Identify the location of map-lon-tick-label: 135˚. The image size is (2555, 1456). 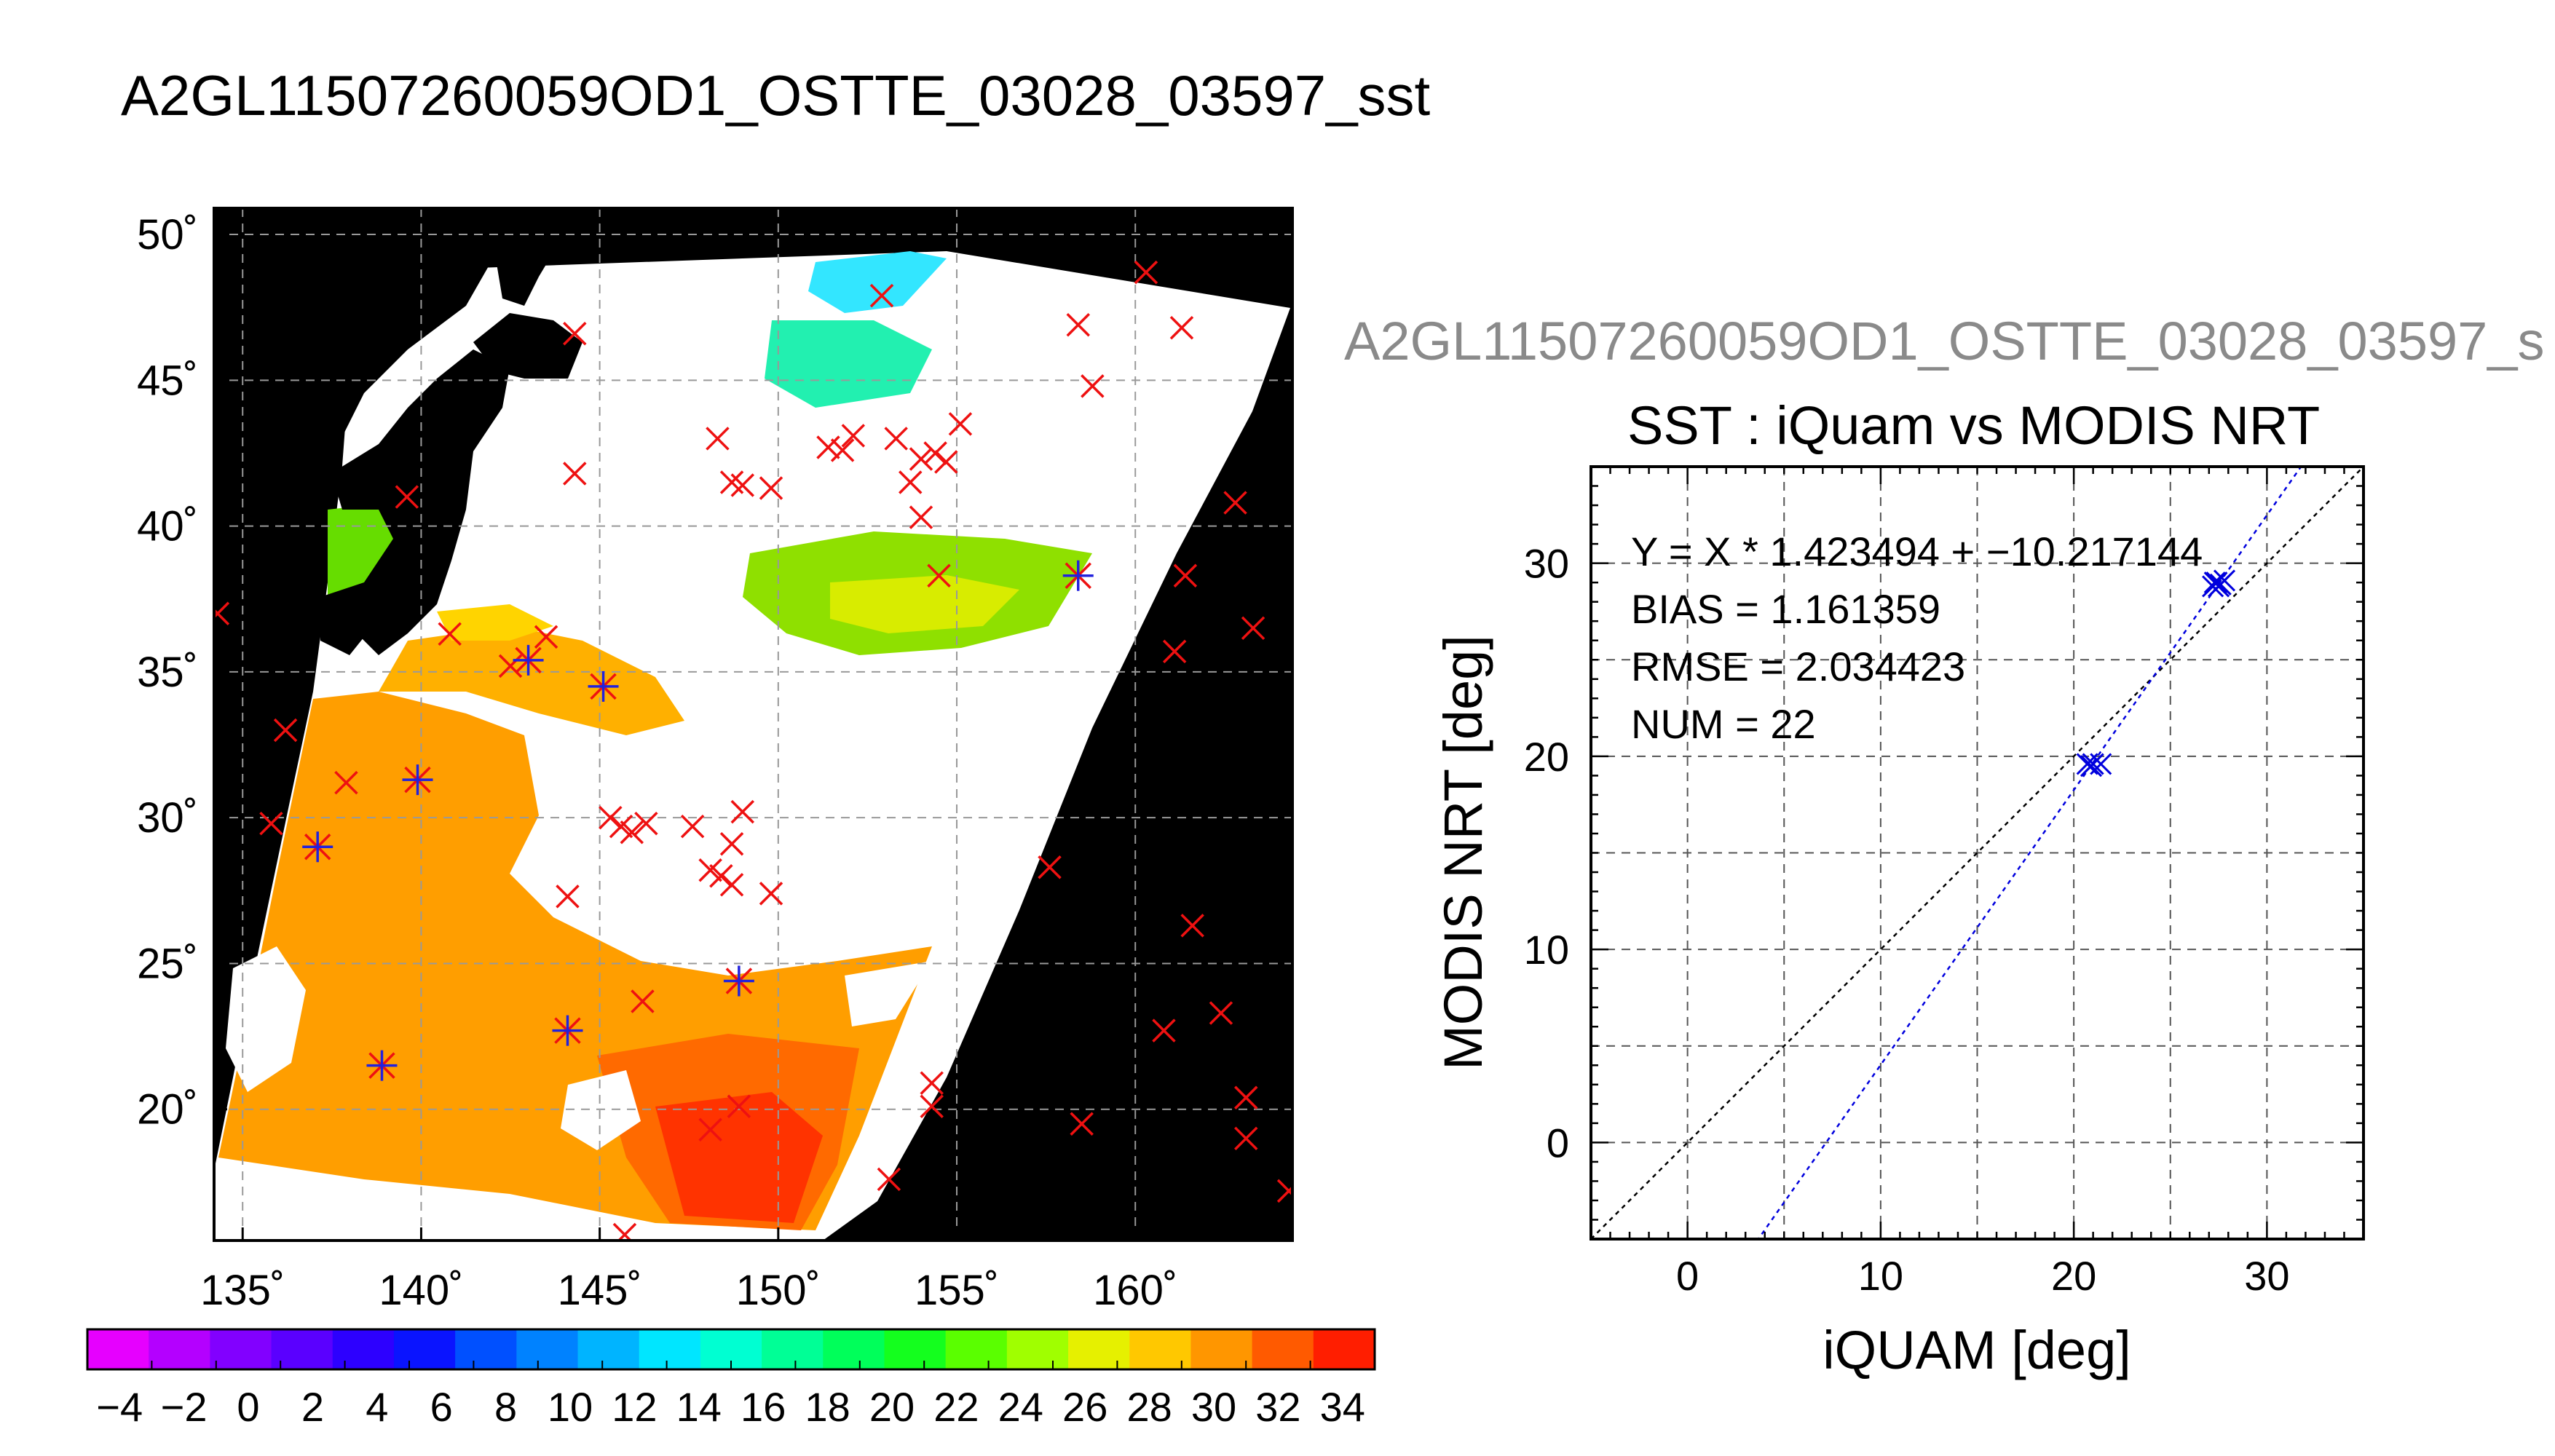
(242, 1290).